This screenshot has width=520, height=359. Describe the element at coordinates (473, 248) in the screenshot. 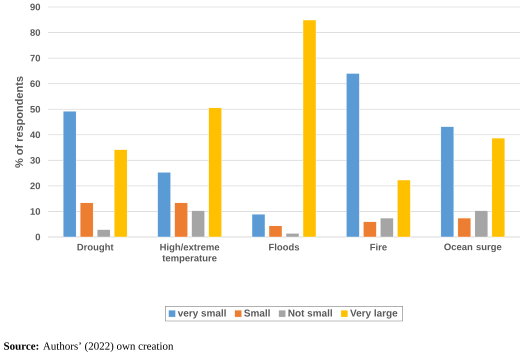

I see `x-tick-label: Ocean surge` at that location.